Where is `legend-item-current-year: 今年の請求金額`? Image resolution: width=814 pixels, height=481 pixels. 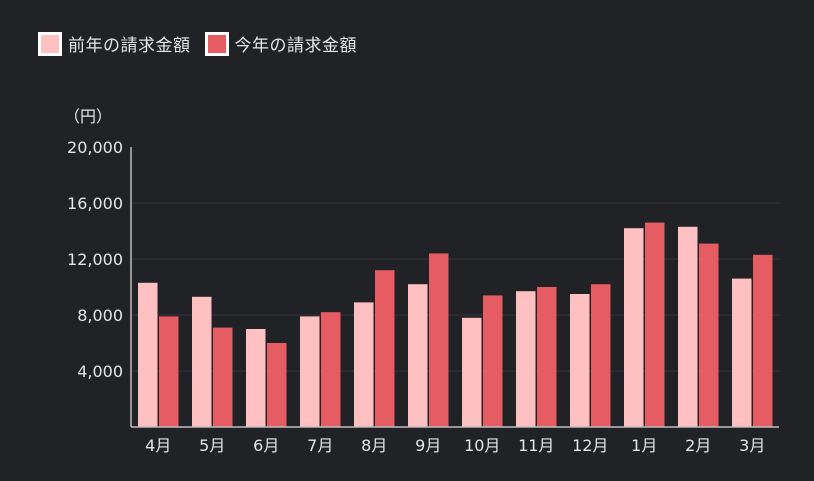 legend-item-current-year: 今年の請求金額 is located at coordinates (281, 43).